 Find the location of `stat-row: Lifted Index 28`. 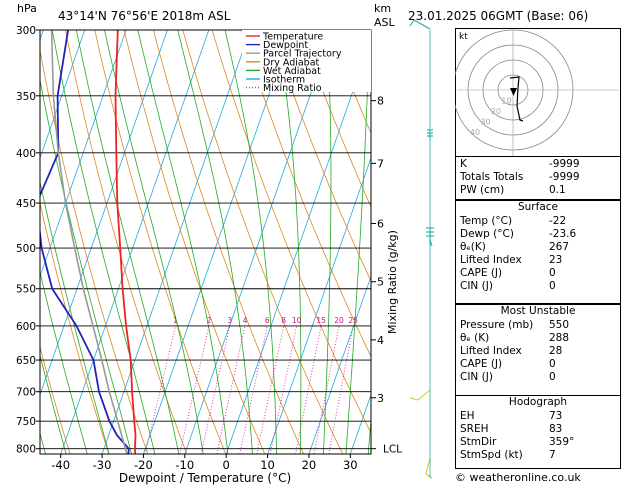

stat-row: Lifted Index 28 is located at coordinates (538, 351).